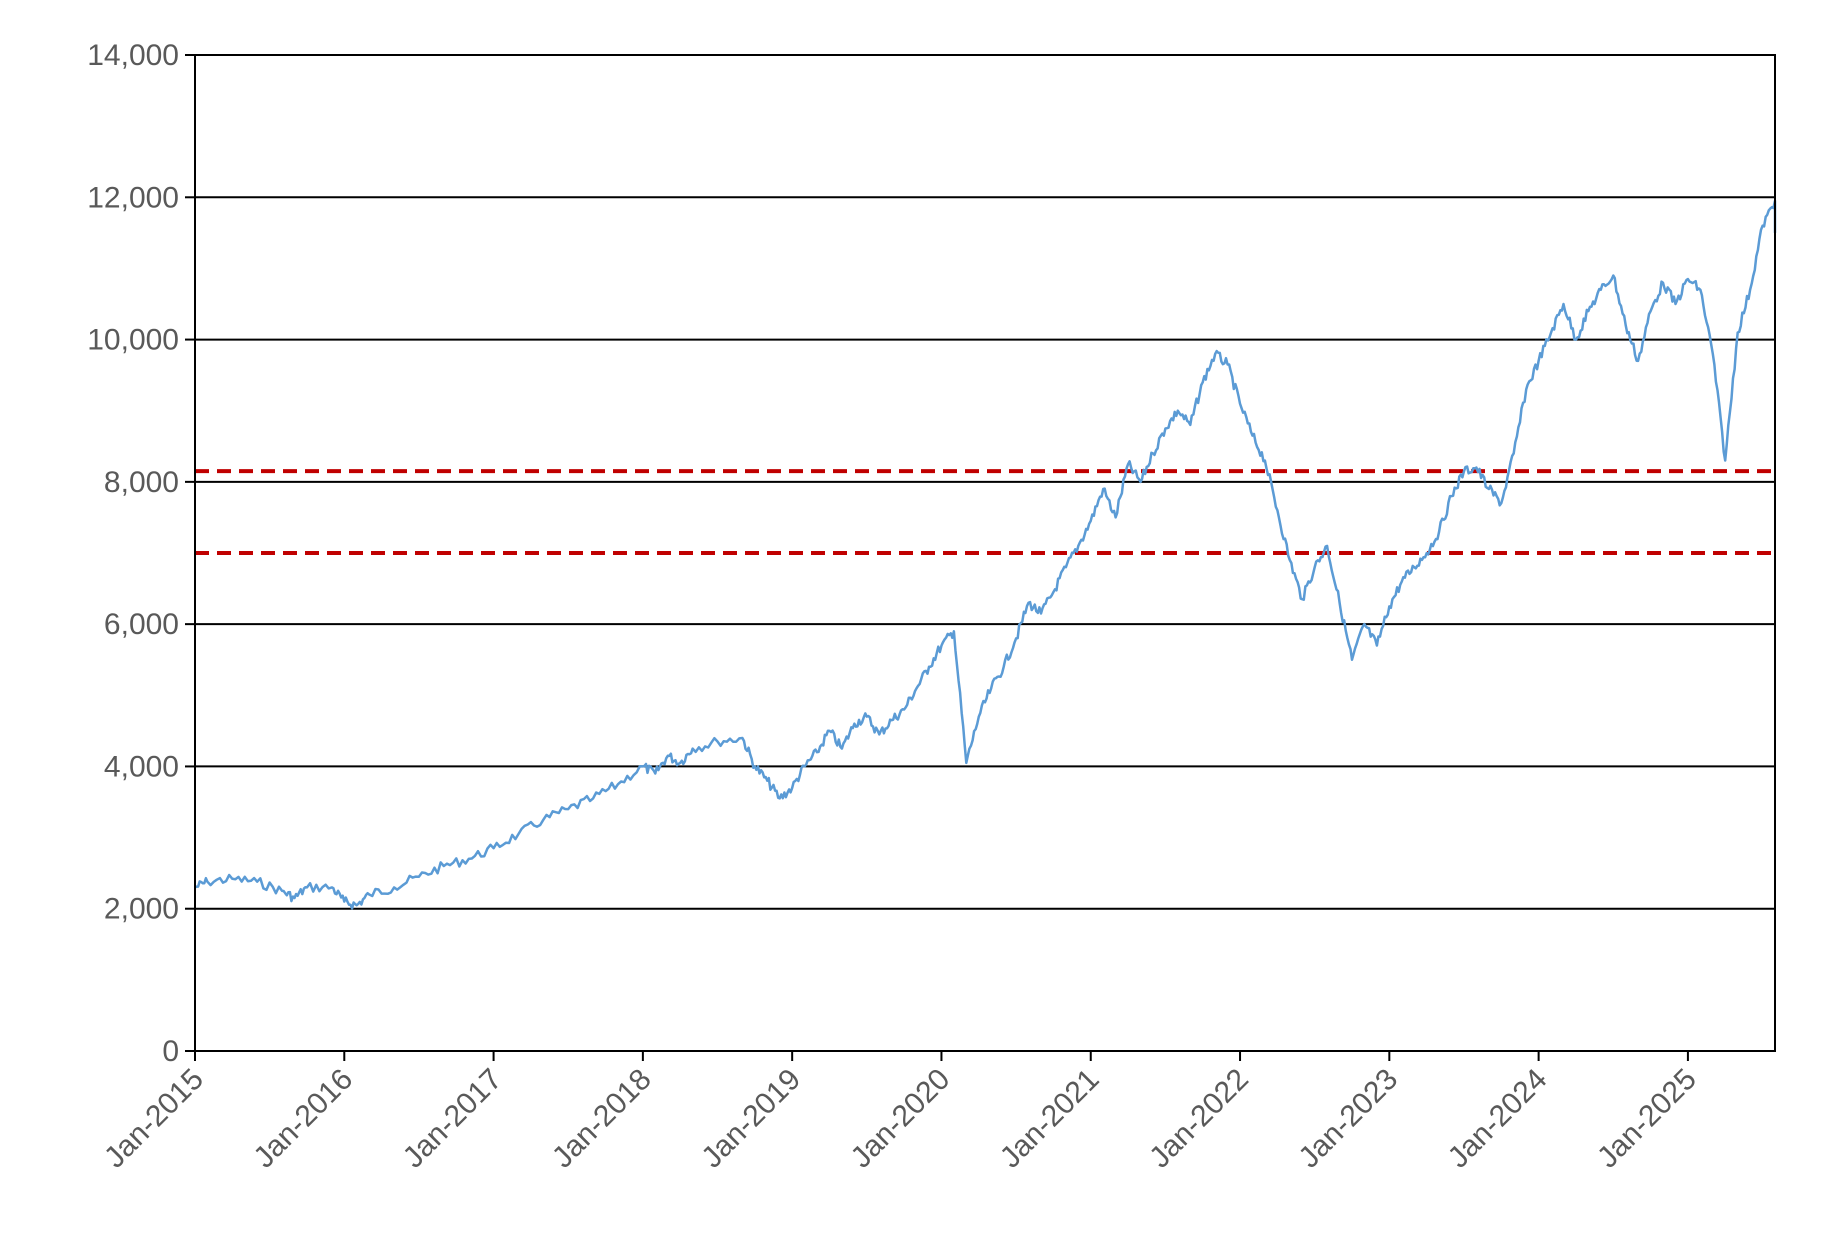 Image resolution: width=1830 pixels, height=1238 pixels. Describe the element at coordinates (133, 55) in the screenshot. I see `y-tick-label: 14,000` at that location.